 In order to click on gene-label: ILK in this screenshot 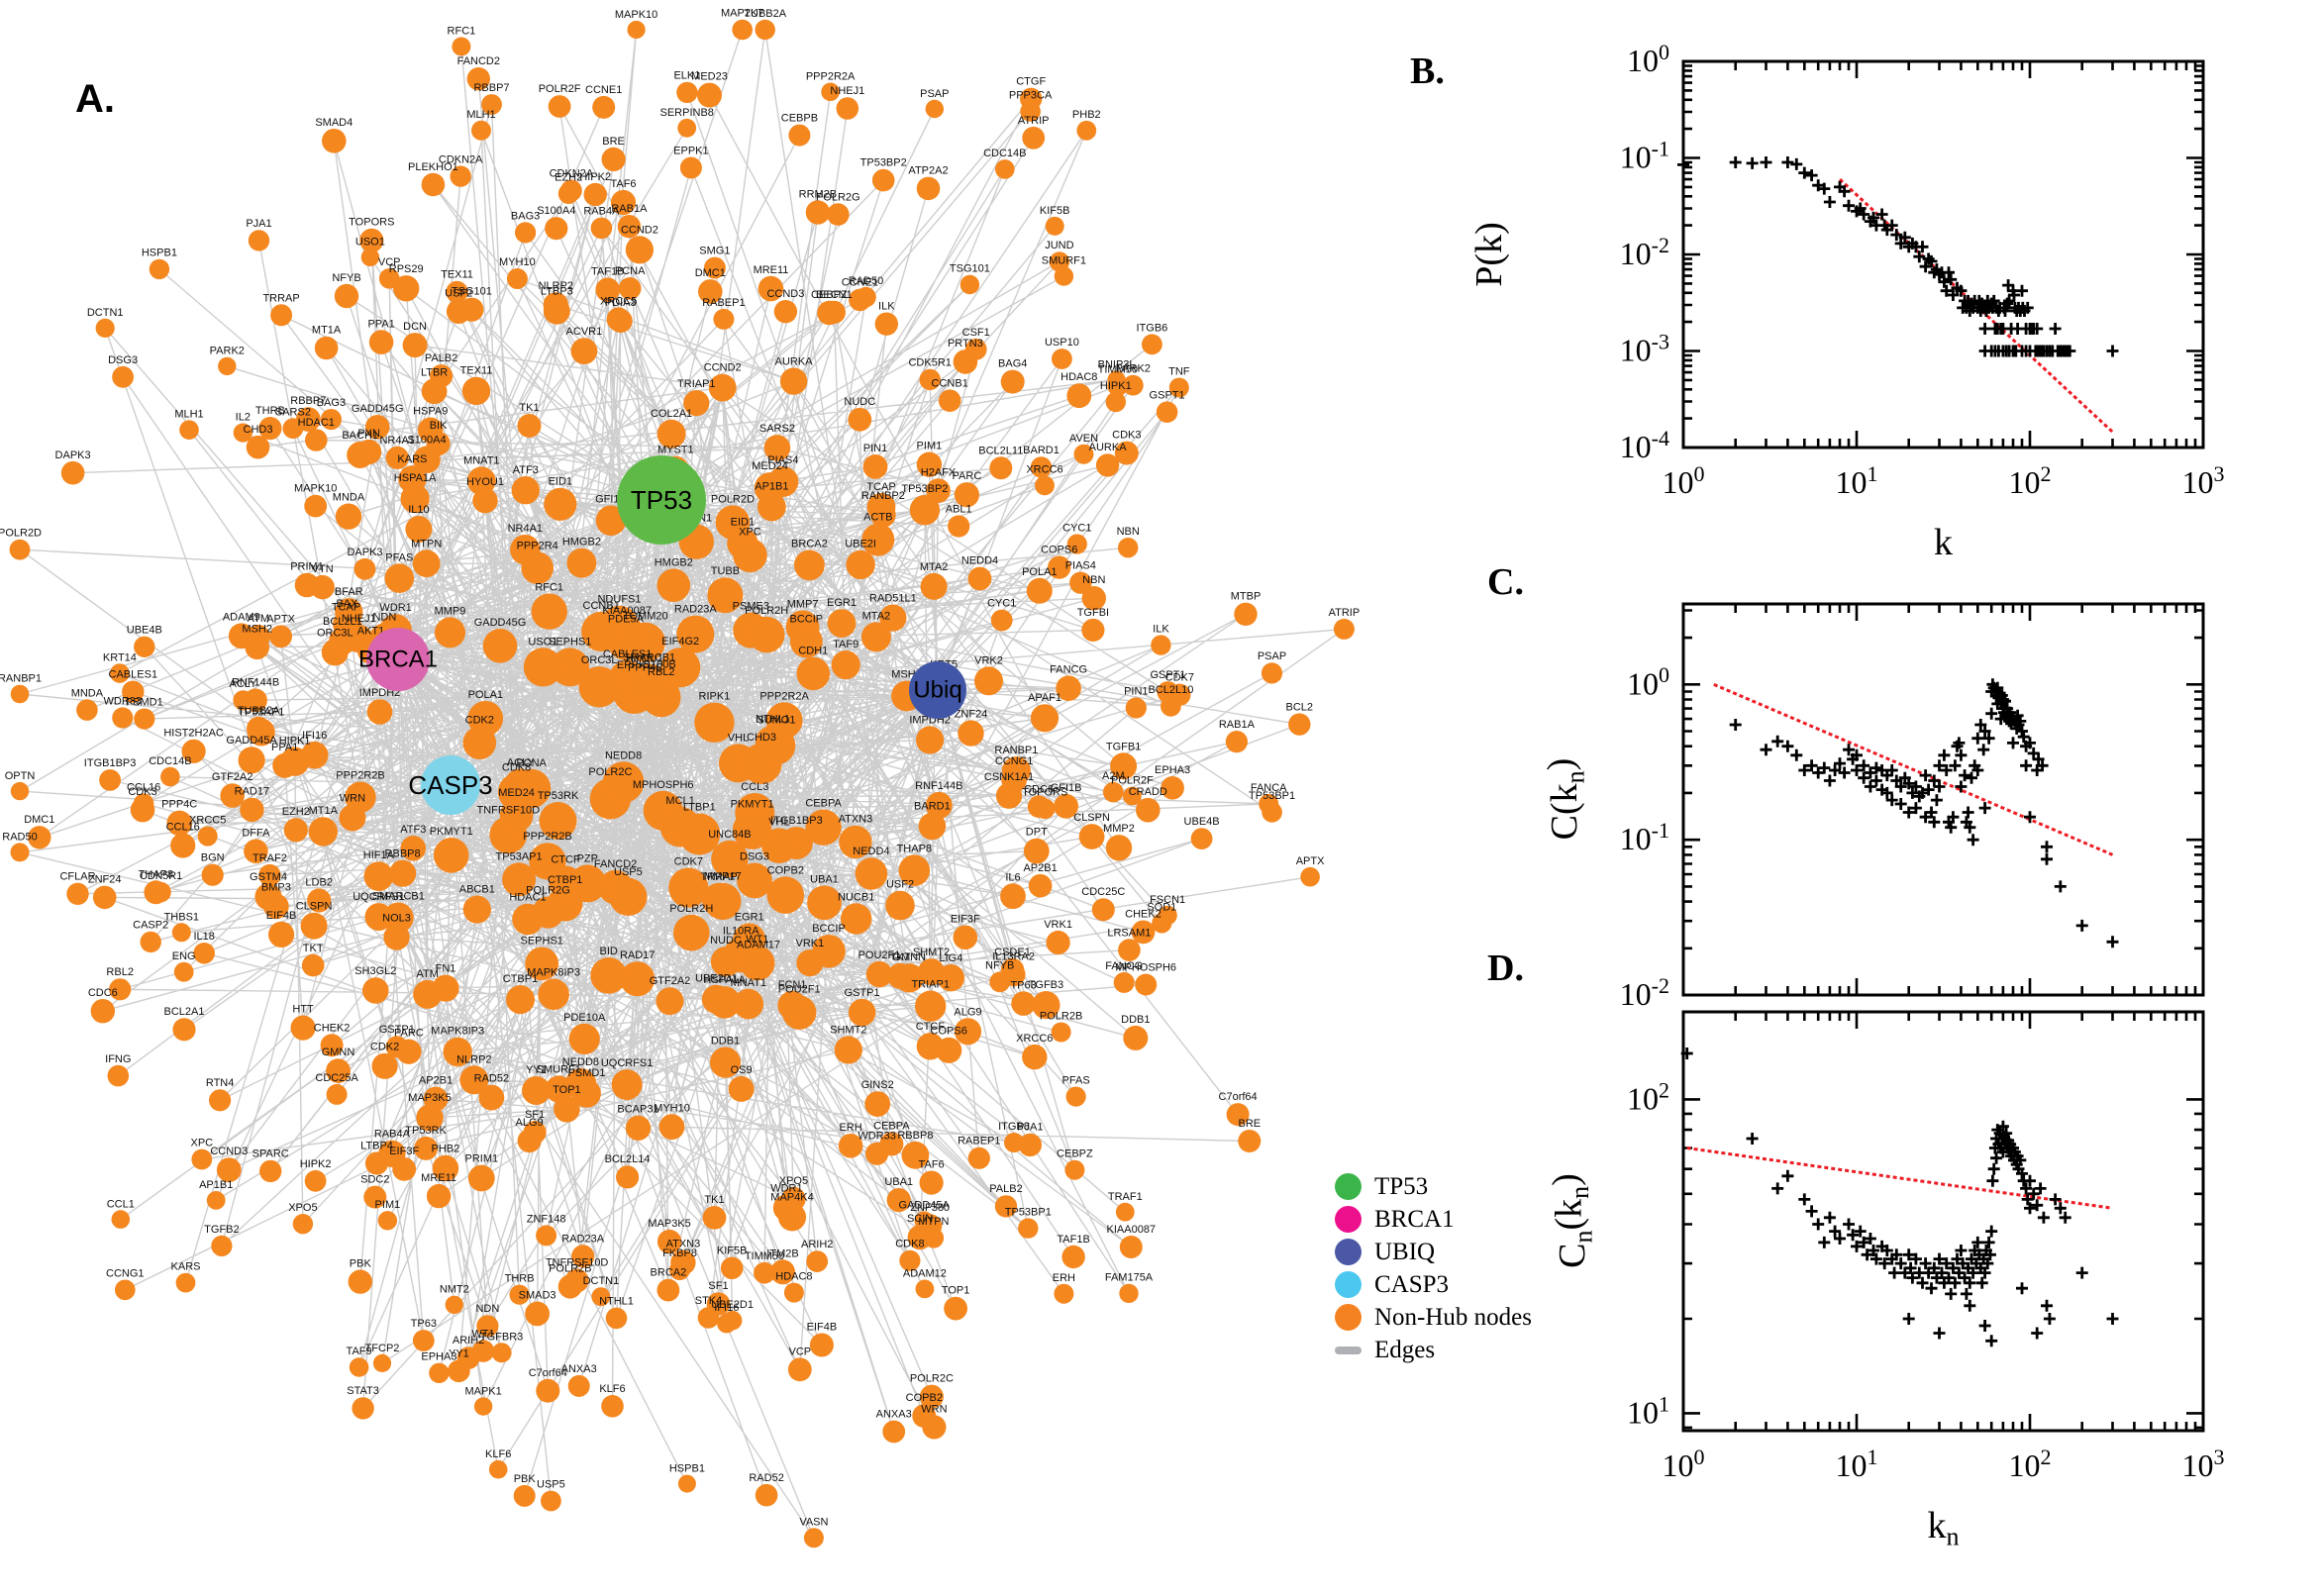, I will do `click(1161, 629)`.